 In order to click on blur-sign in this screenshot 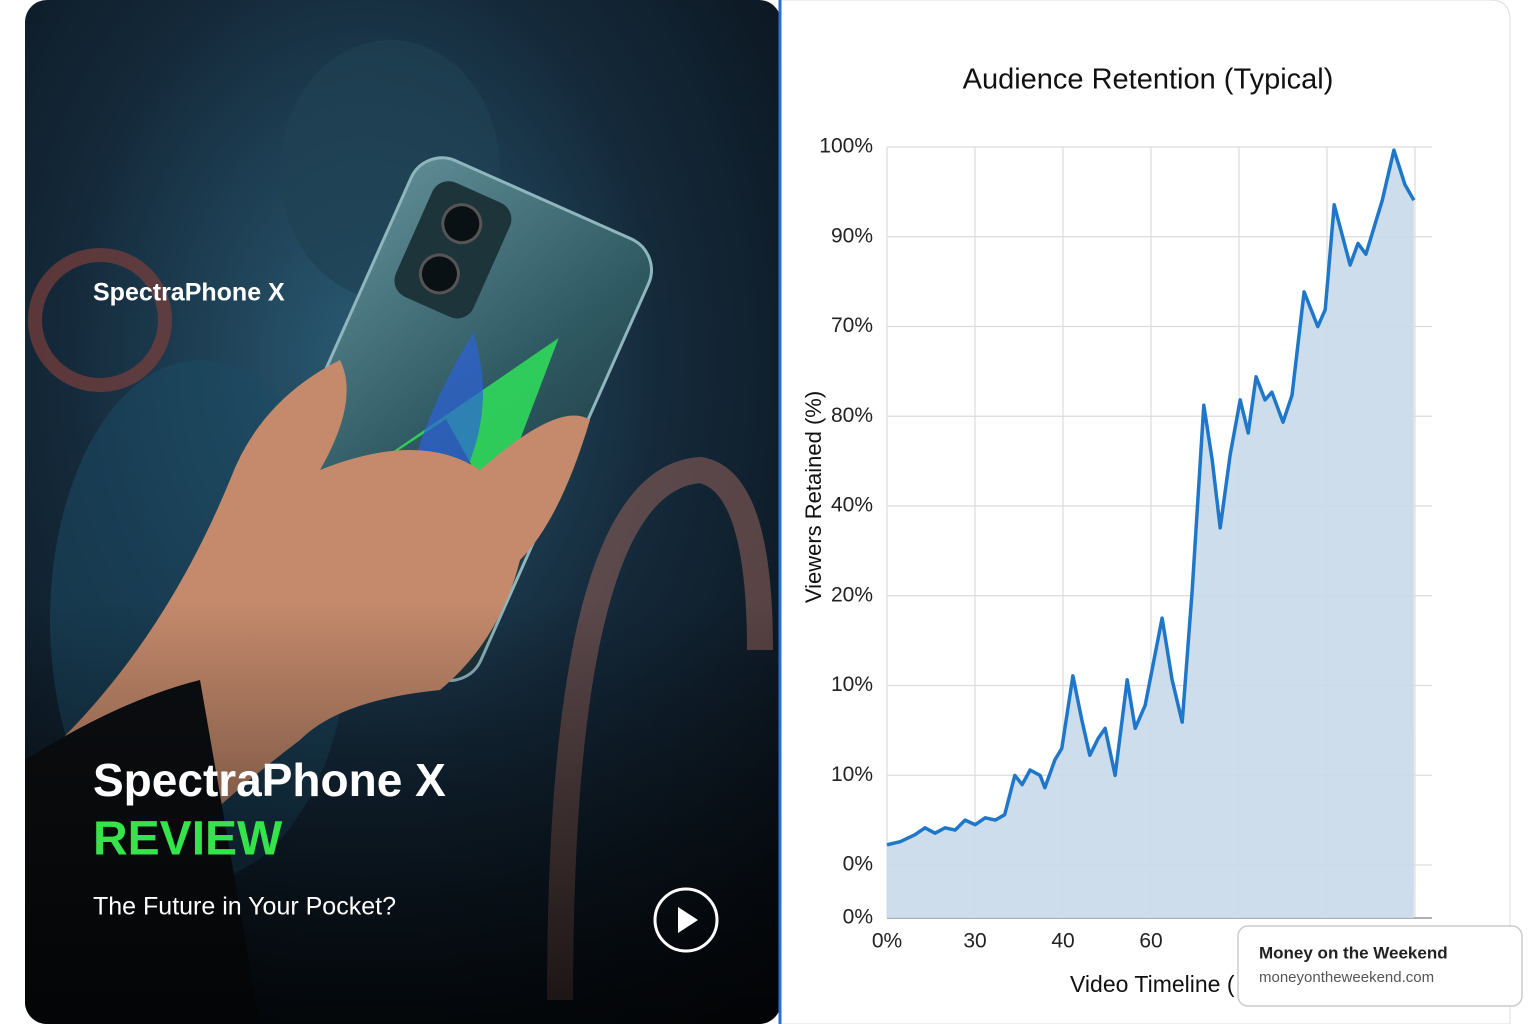, I will do `click(100, 320)`.